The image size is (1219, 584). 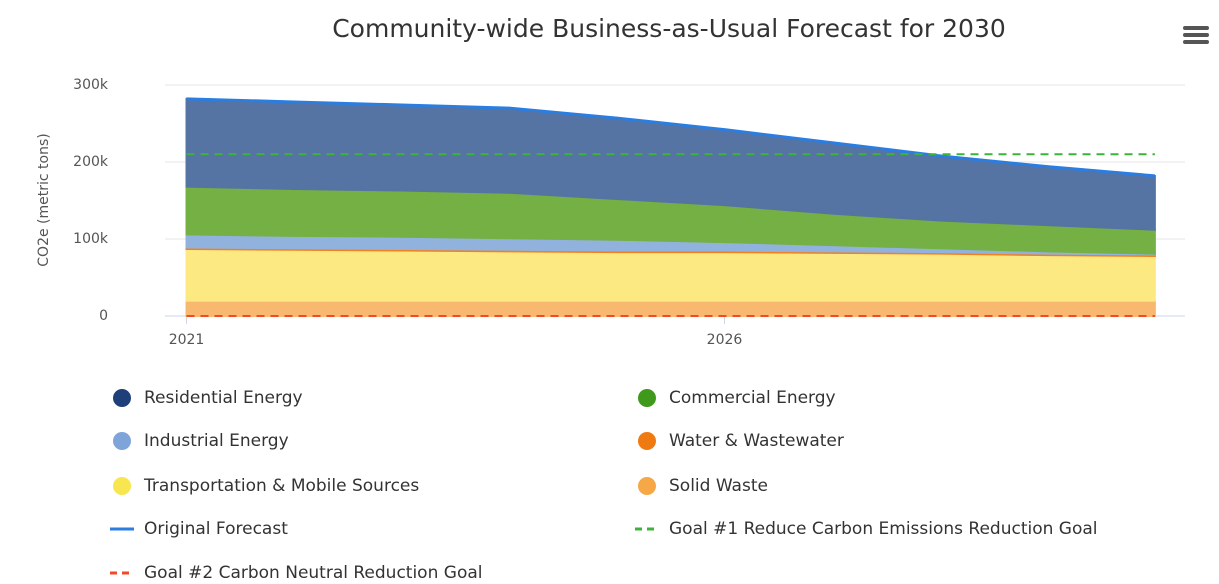 What do you see at coordinates (216, 529) in the screenshot?
I see `legend-label: Original Forecast` at bounding box center [216, 529].